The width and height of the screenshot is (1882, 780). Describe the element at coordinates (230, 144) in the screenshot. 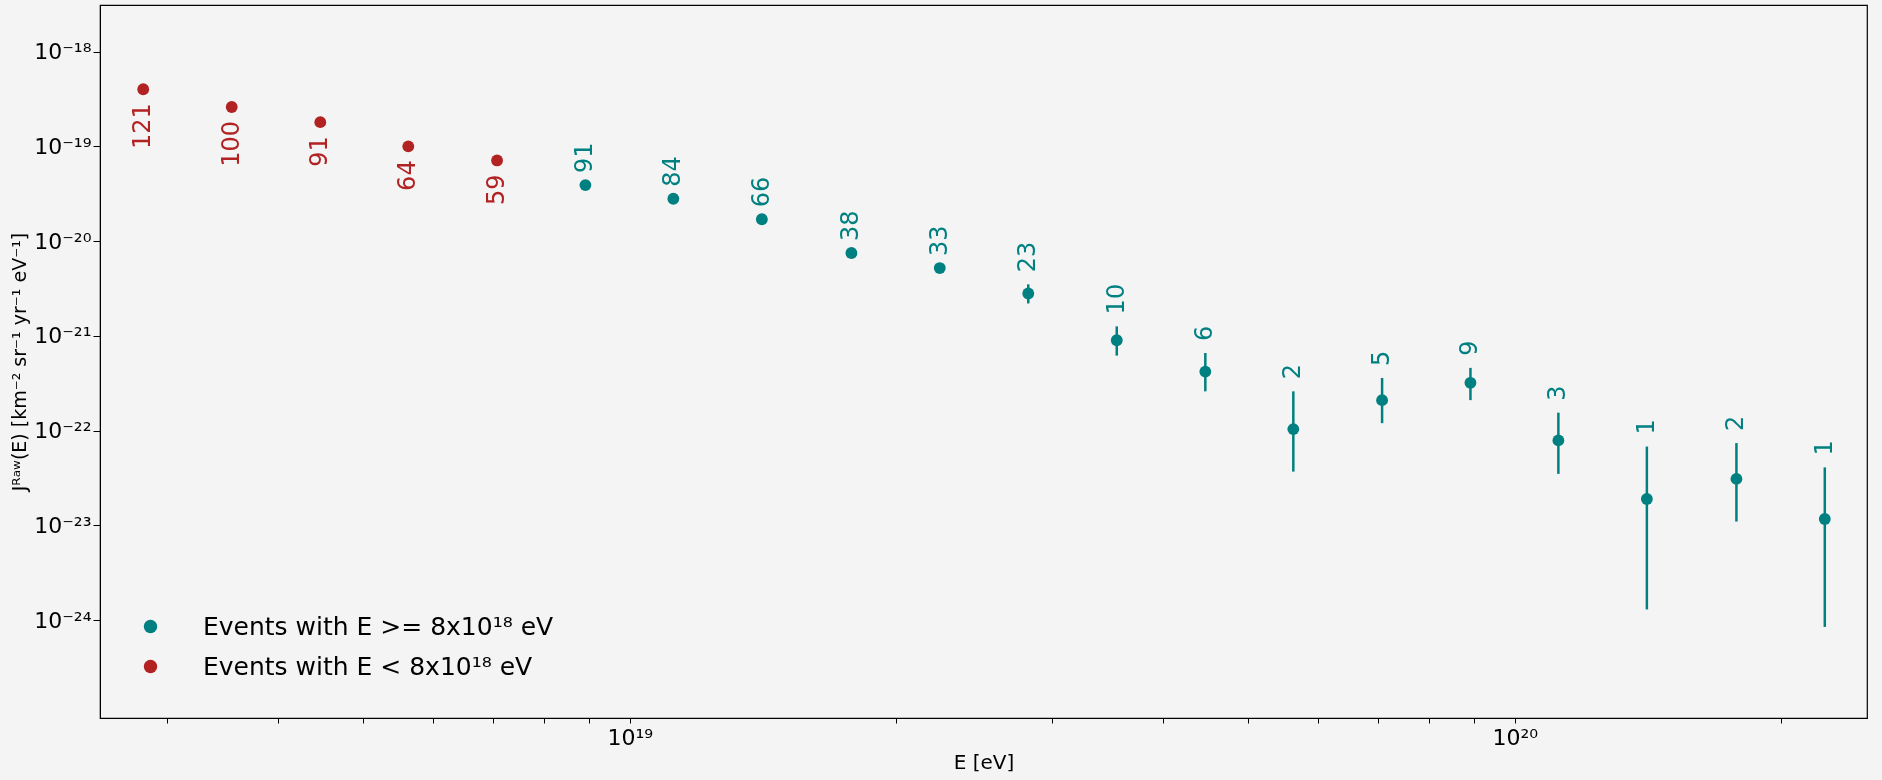

I see `annotation: 100` at that location.